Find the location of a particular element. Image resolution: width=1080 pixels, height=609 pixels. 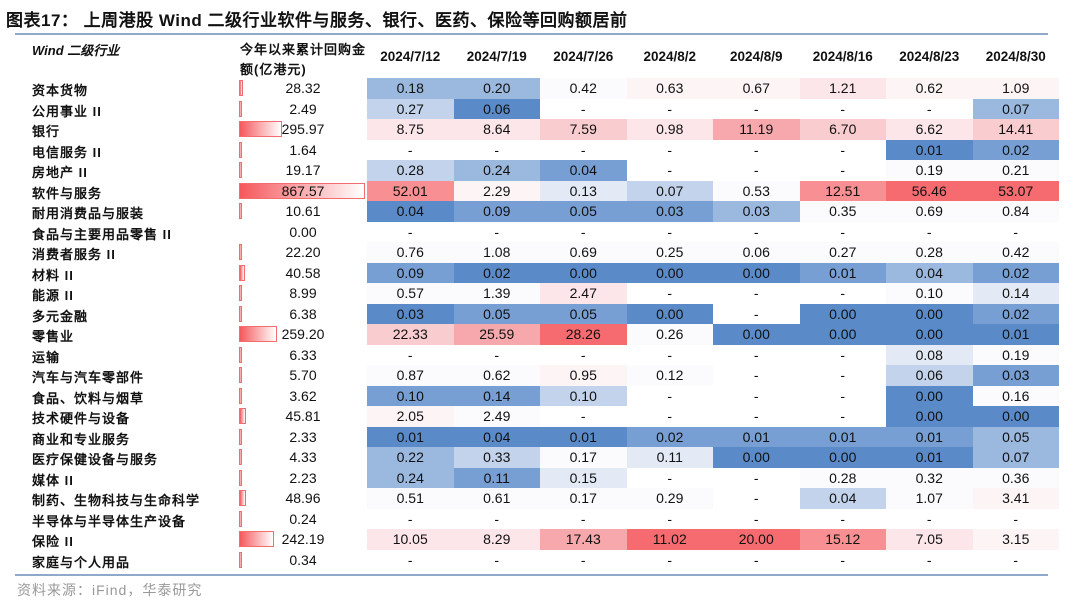

top-rule is located at coordinates (531, 34).